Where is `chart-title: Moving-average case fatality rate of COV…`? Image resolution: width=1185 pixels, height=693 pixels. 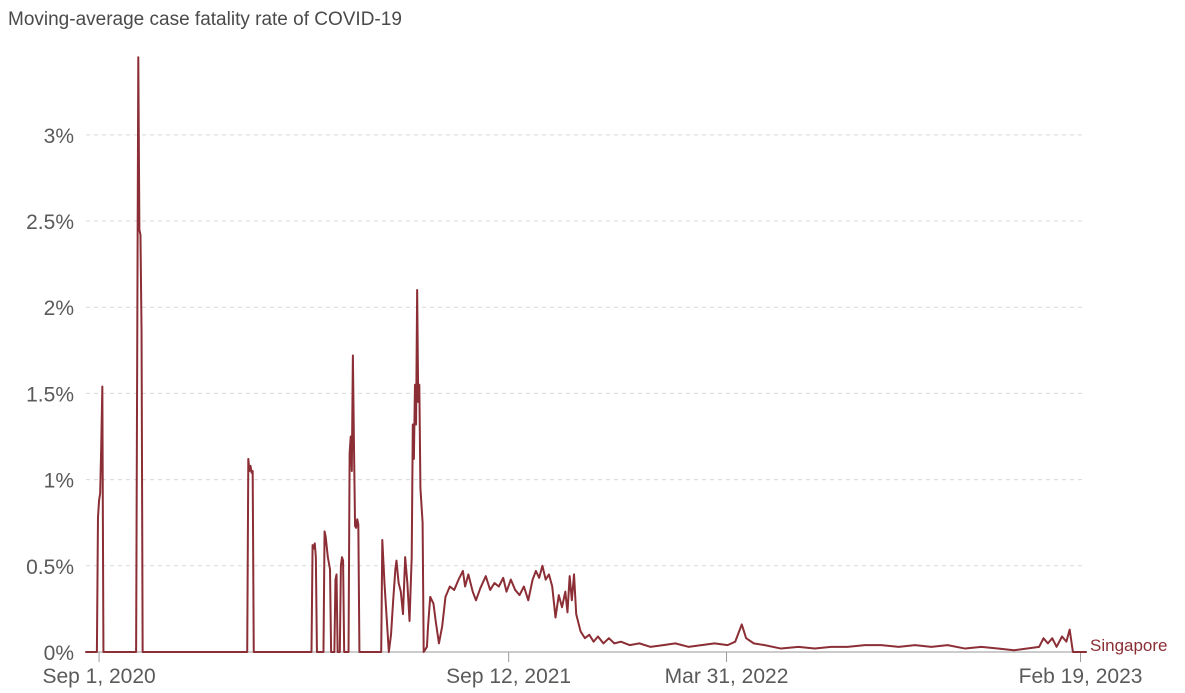 chart-title: Moving-average case fatality rate of COV… is located at coordinates (205, 19).